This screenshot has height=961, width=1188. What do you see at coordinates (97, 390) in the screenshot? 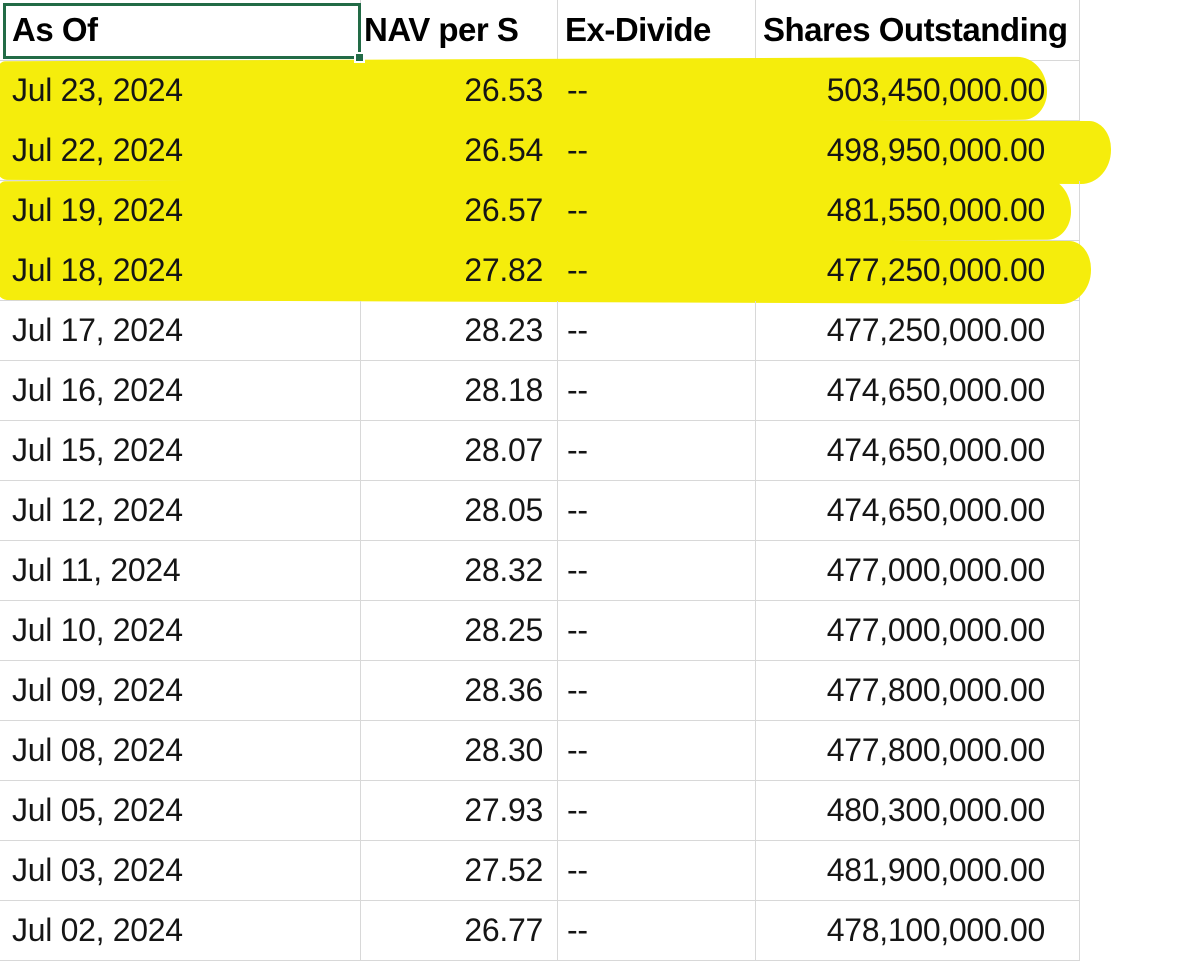
I see `cell-as-of: Jul 16, 2024` at bounding box center [97, 390].